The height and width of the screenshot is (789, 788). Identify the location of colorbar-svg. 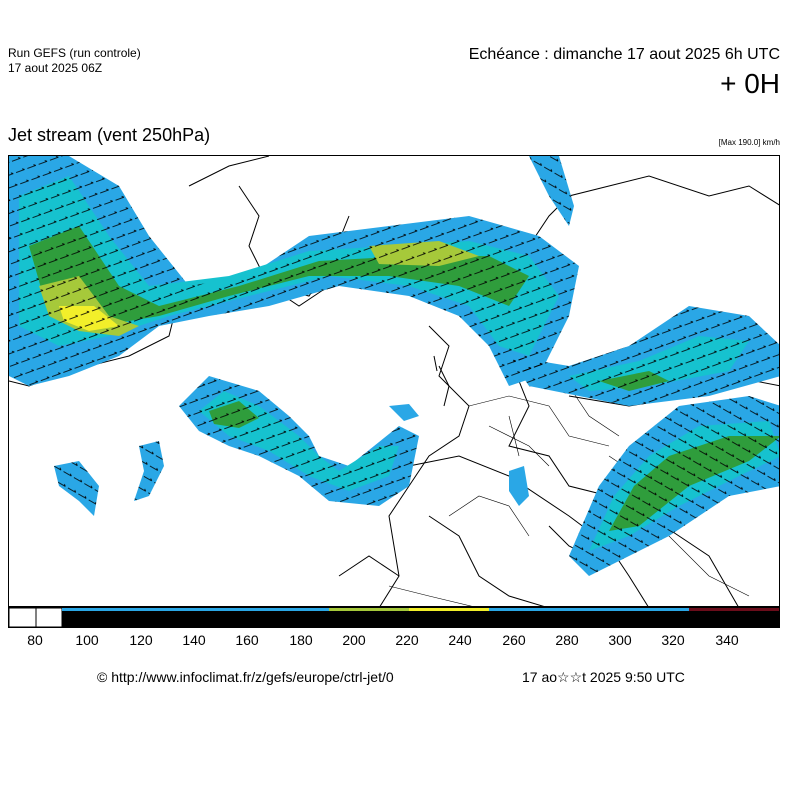
(393, 617).